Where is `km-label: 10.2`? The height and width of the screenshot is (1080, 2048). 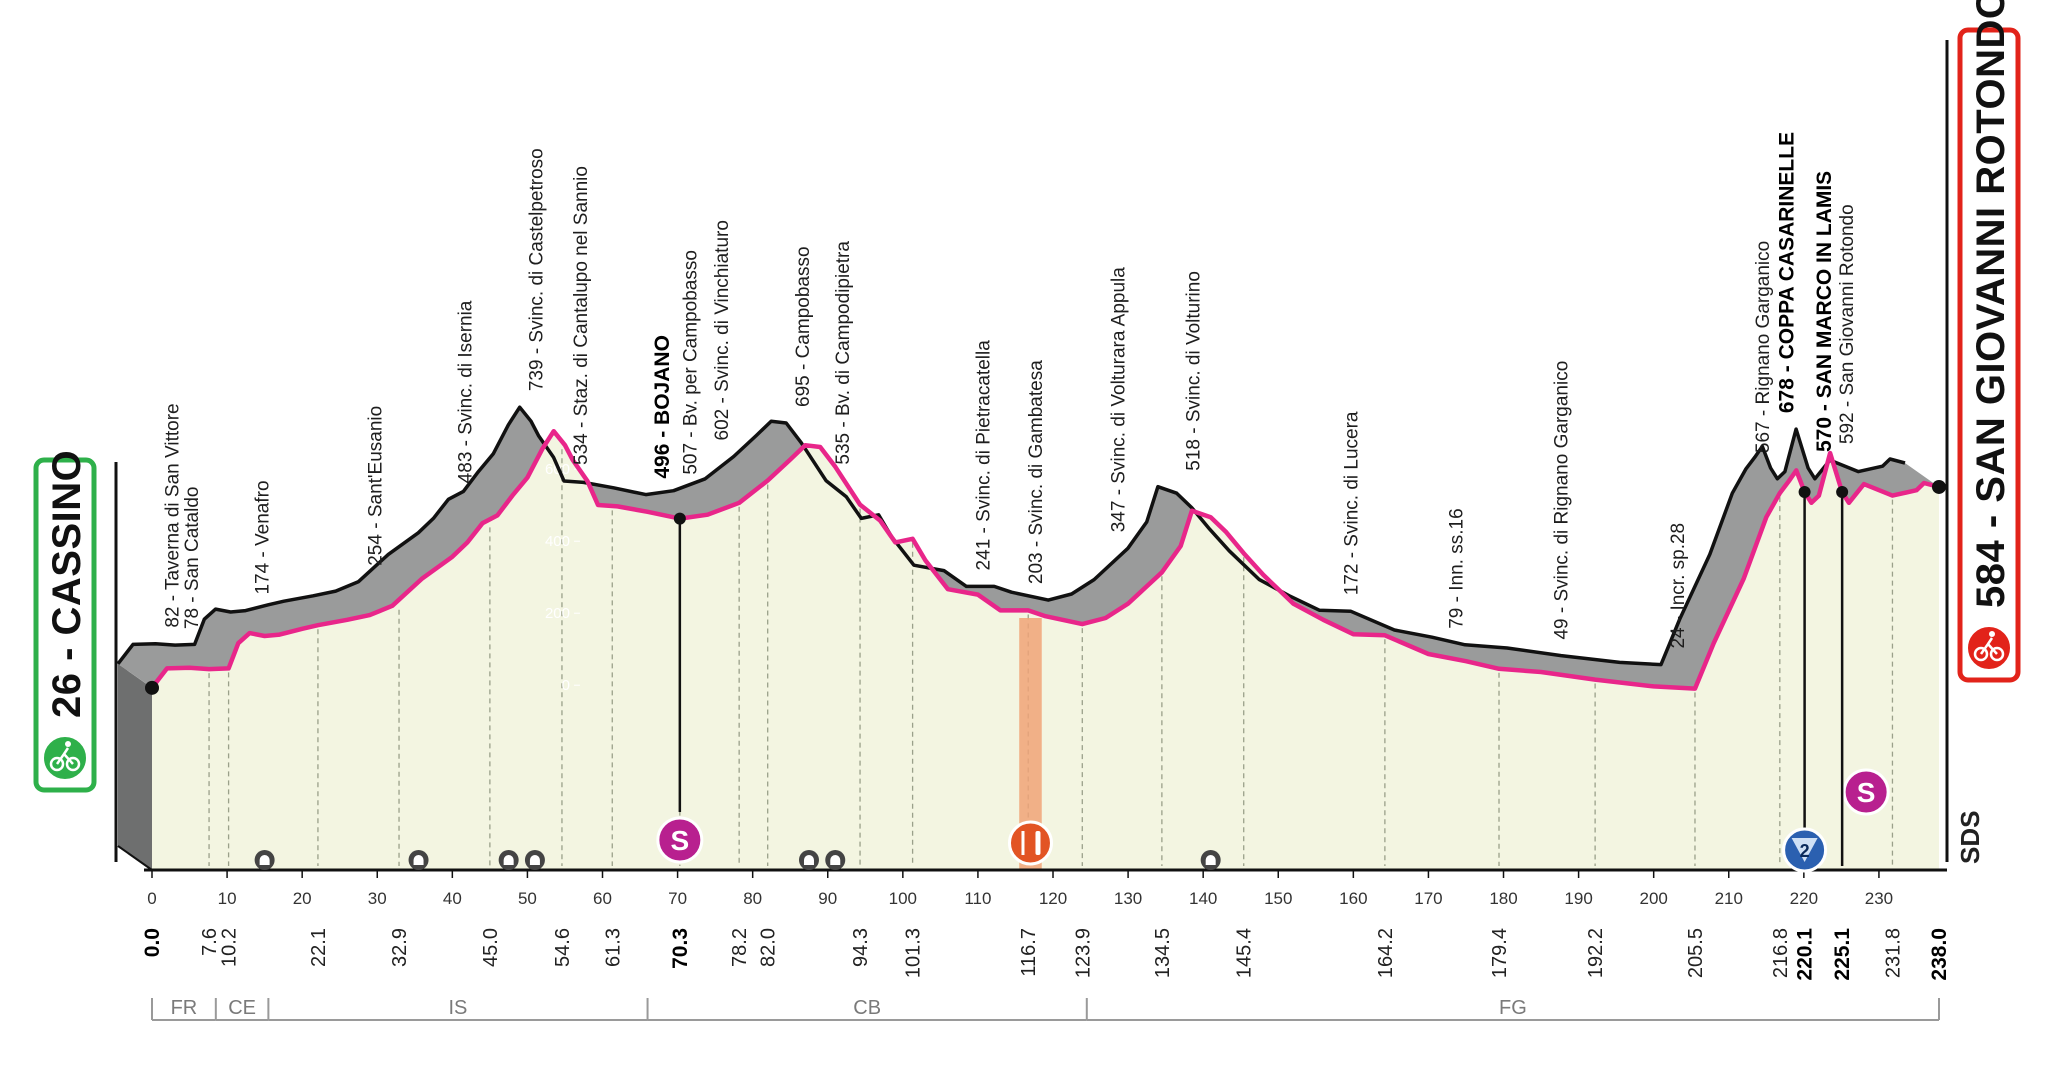
km-label: 10.2 is located at coordinates (230, 947).